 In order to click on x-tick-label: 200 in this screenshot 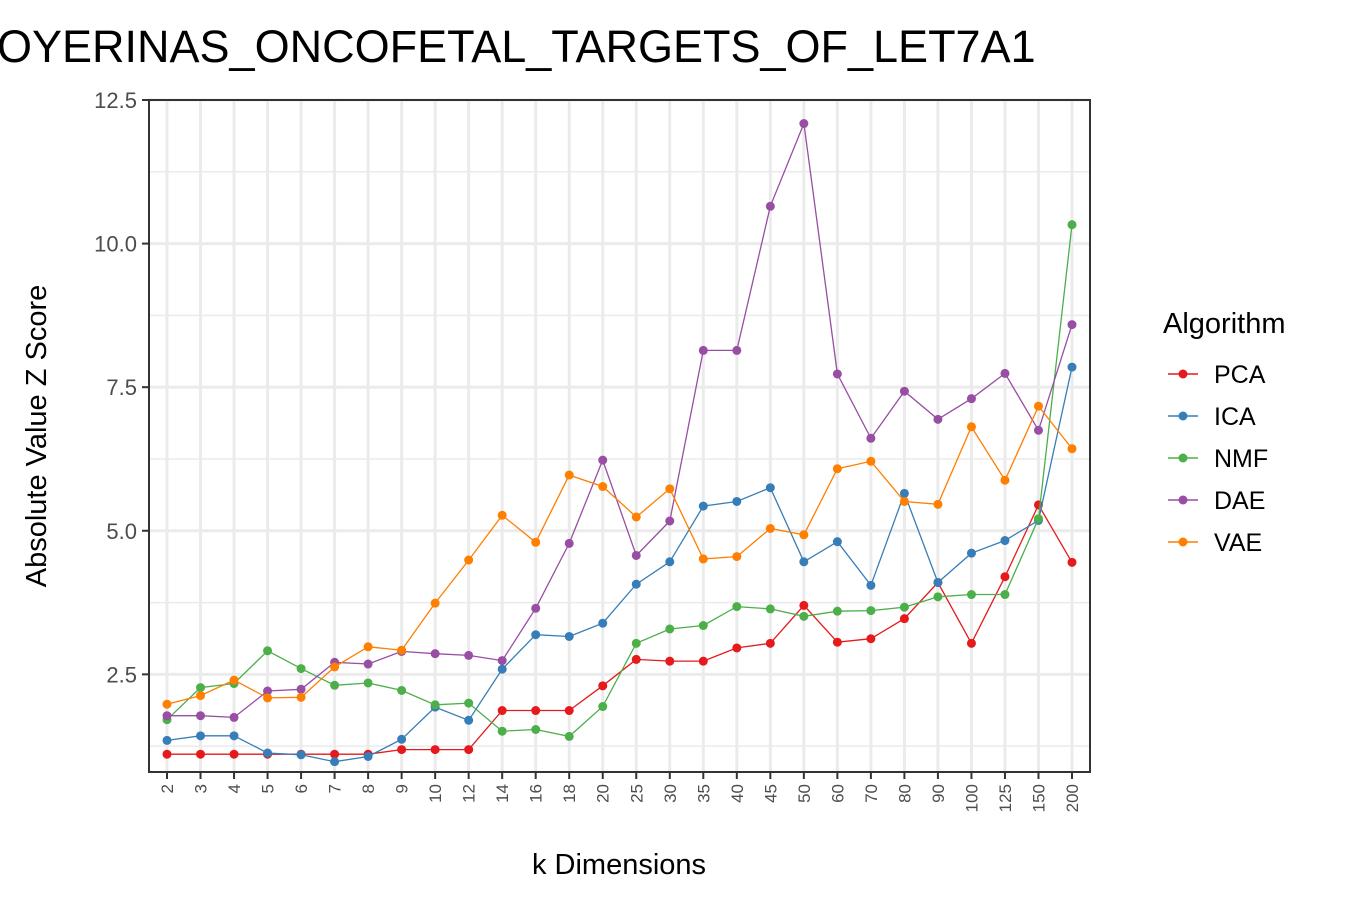, I will do `click(1072, 798)`.